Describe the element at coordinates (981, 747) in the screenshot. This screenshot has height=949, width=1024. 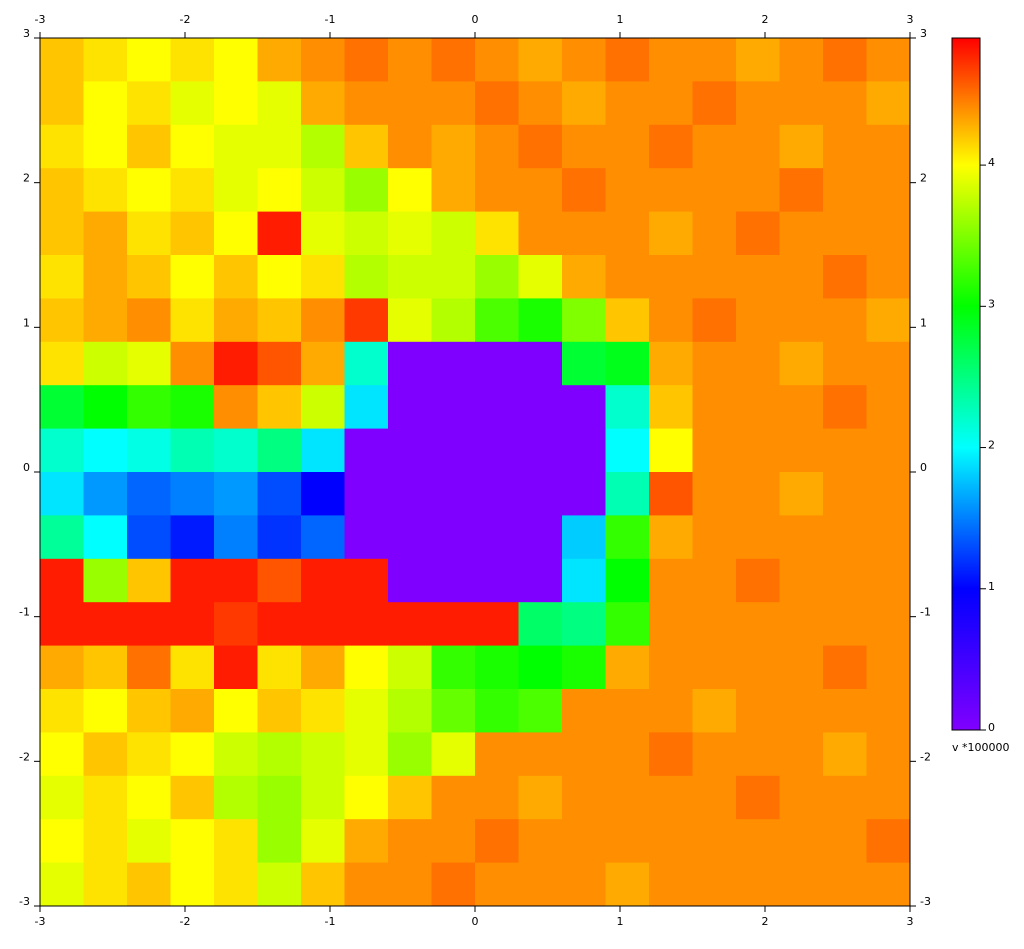
I see `colorbar-label: v *100000` at that location.